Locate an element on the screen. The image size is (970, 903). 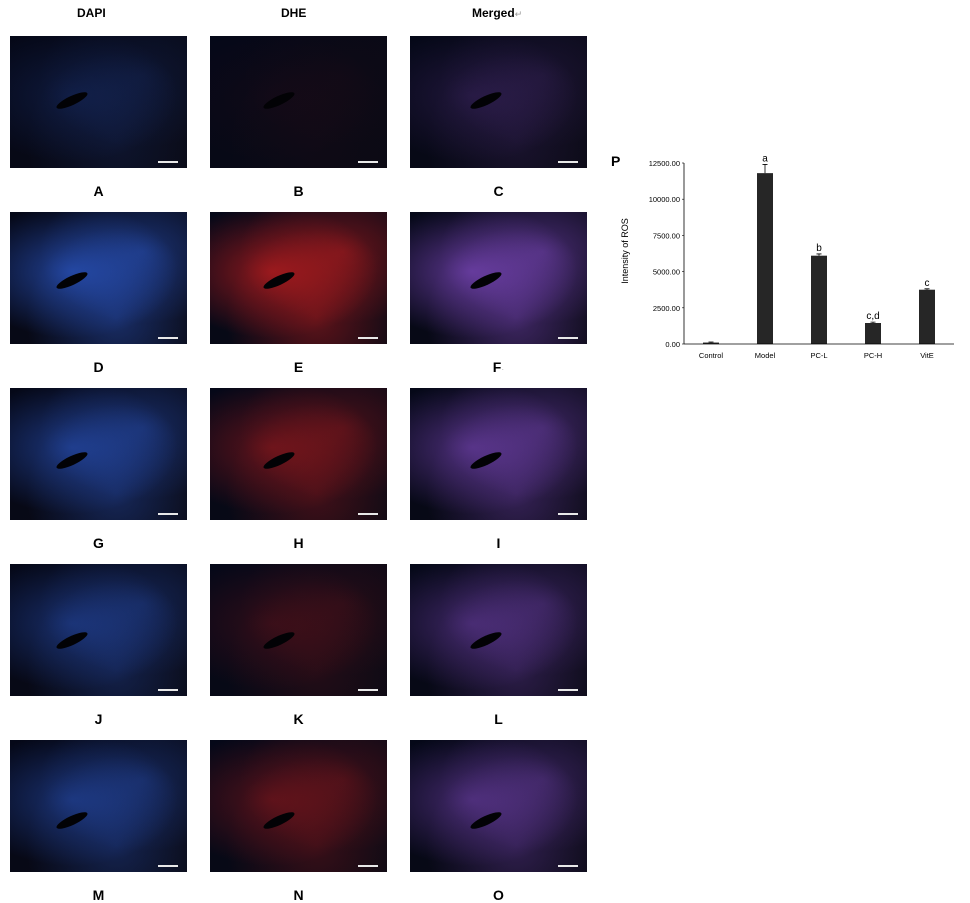
bar-model is located at coordinates (765, 258).